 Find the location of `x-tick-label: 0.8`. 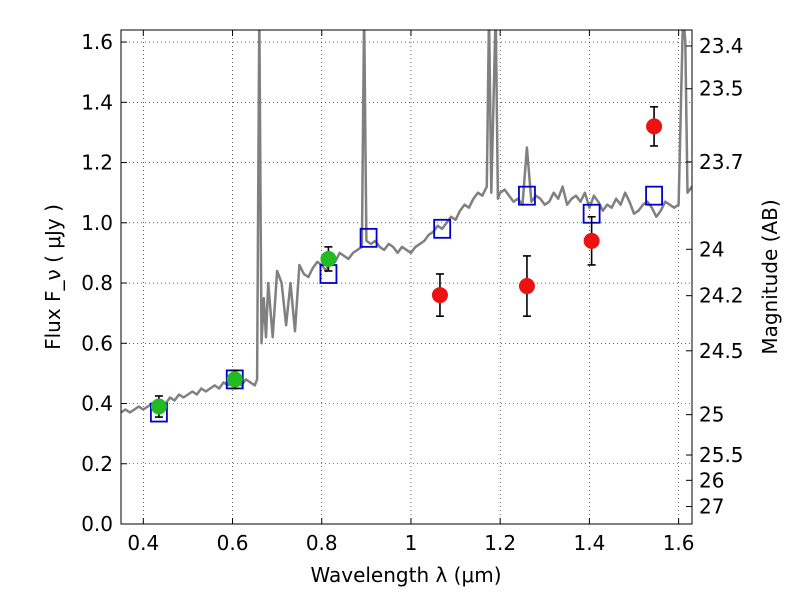

x-tick-label: 0.8 is located at coordinates (322, 543).